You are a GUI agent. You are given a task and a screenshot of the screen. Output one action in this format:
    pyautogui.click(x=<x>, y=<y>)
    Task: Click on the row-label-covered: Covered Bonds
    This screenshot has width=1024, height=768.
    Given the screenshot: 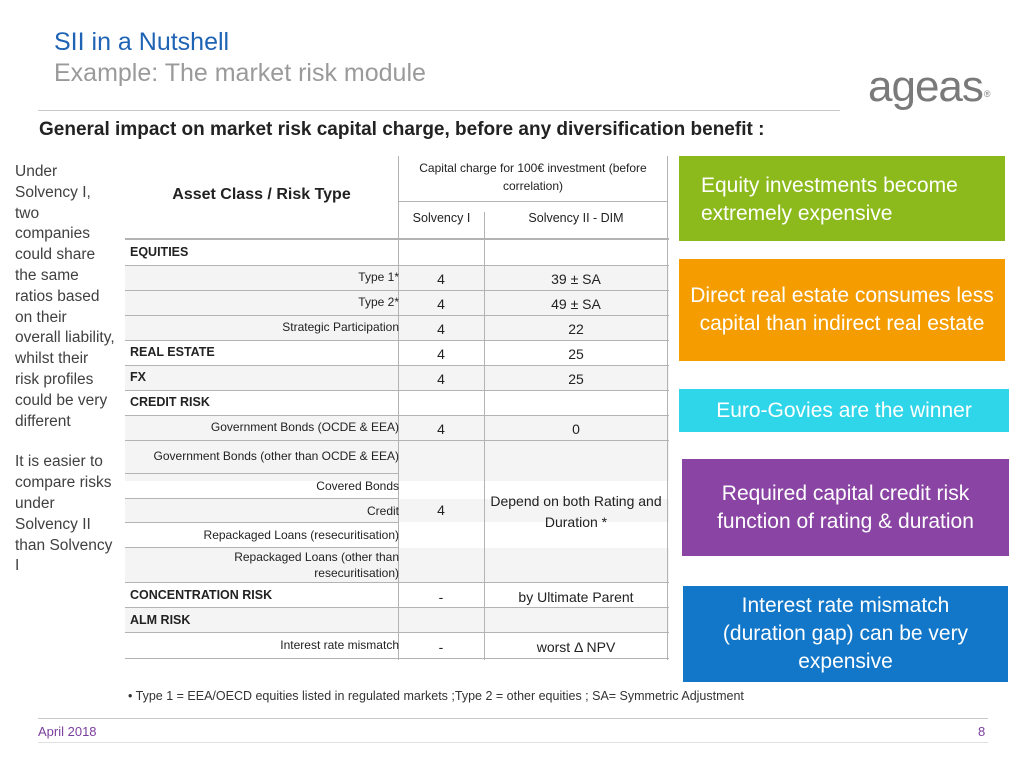 What is the action you would take?
    pyautogui.click(x=357, y=486)
    